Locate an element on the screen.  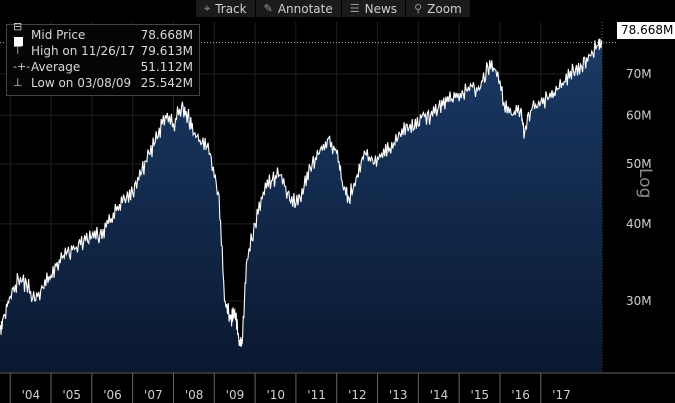
magnifier-icon: ⚲ is located at coordinates (418, 8).